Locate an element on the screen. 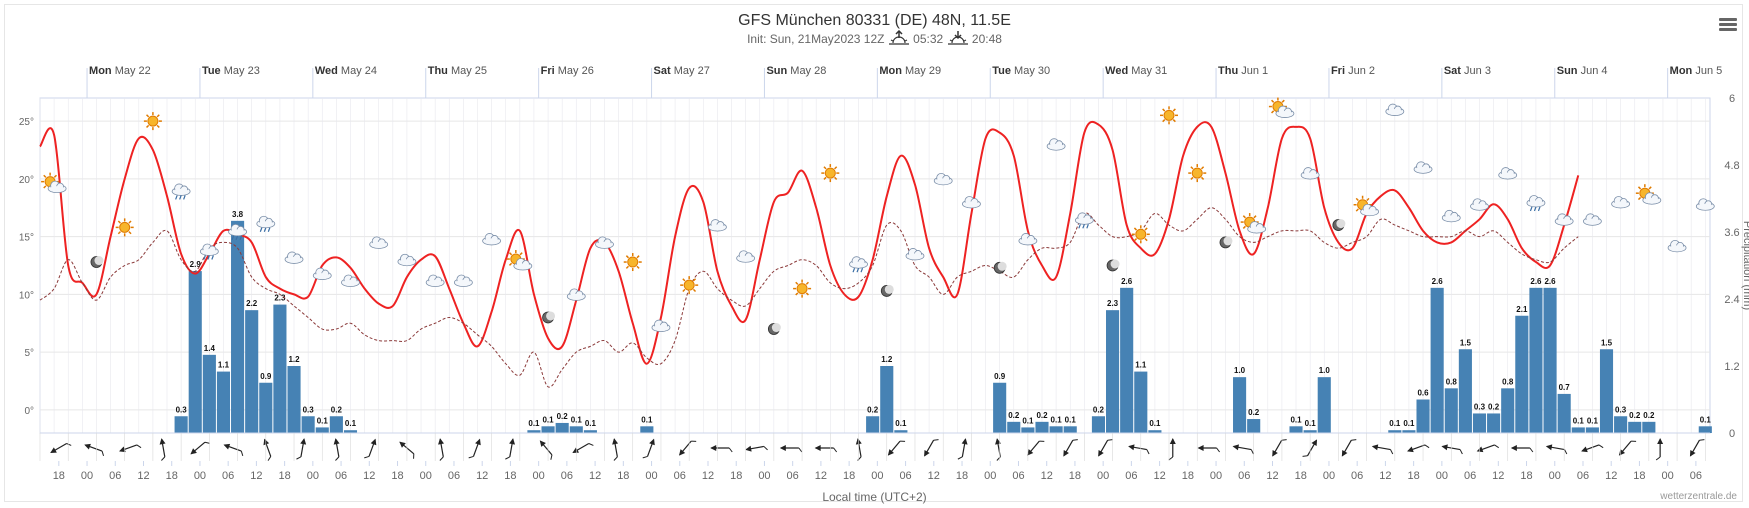  day-label: Tue May 23 is located at coordinates (231, 71).